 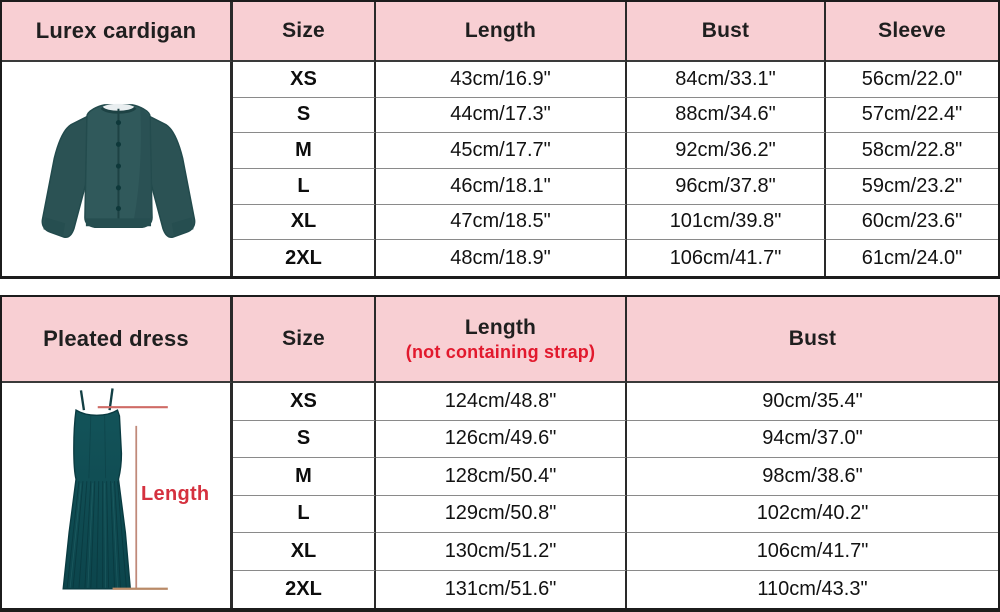 I want to click on length-annotation-label: Length, so click(x=175, y=494).